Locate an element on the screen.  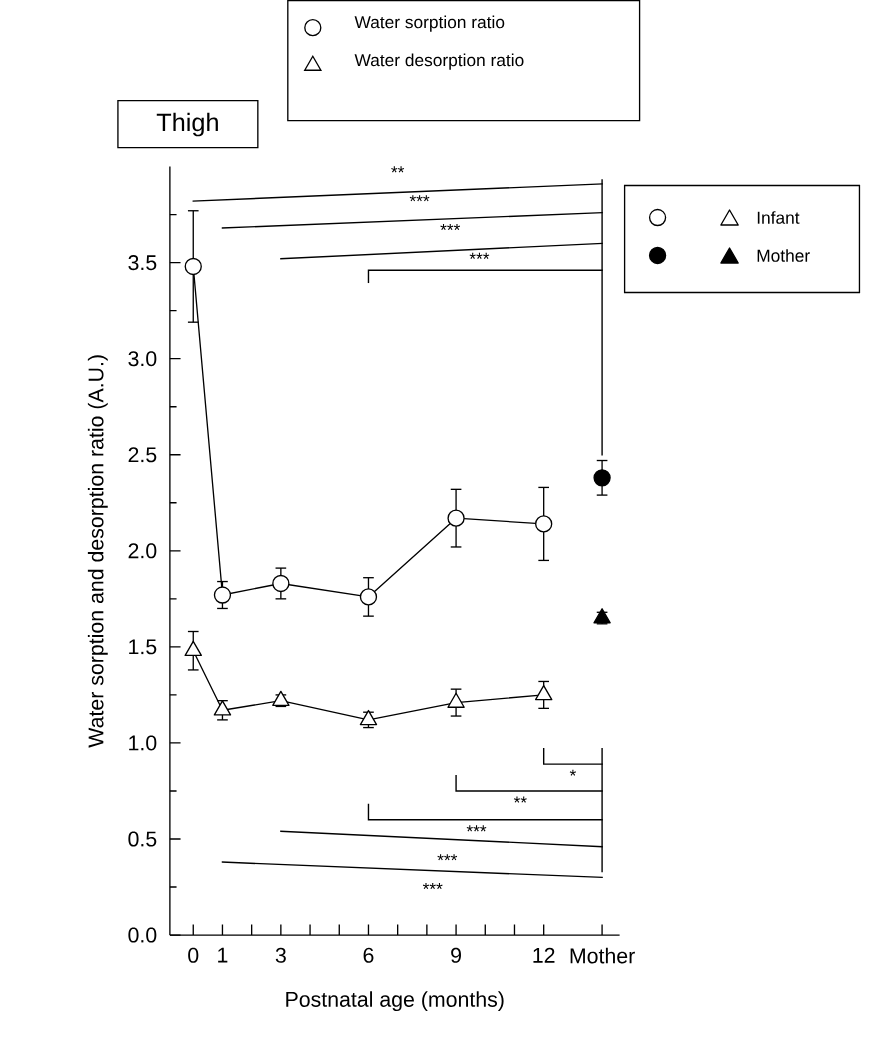
x-tick-label: 0 is located at coordinates (193, 955).